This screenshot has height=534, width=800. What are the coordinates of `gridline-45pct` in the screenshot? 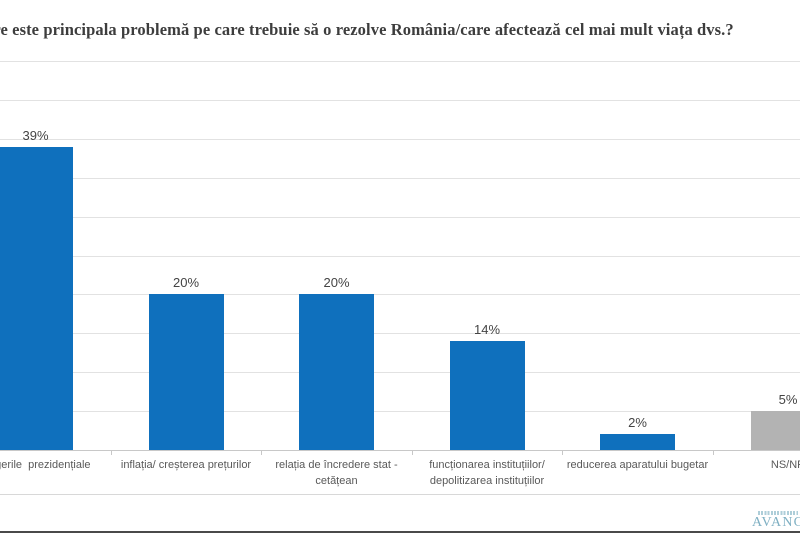 It's located at (400, 100).